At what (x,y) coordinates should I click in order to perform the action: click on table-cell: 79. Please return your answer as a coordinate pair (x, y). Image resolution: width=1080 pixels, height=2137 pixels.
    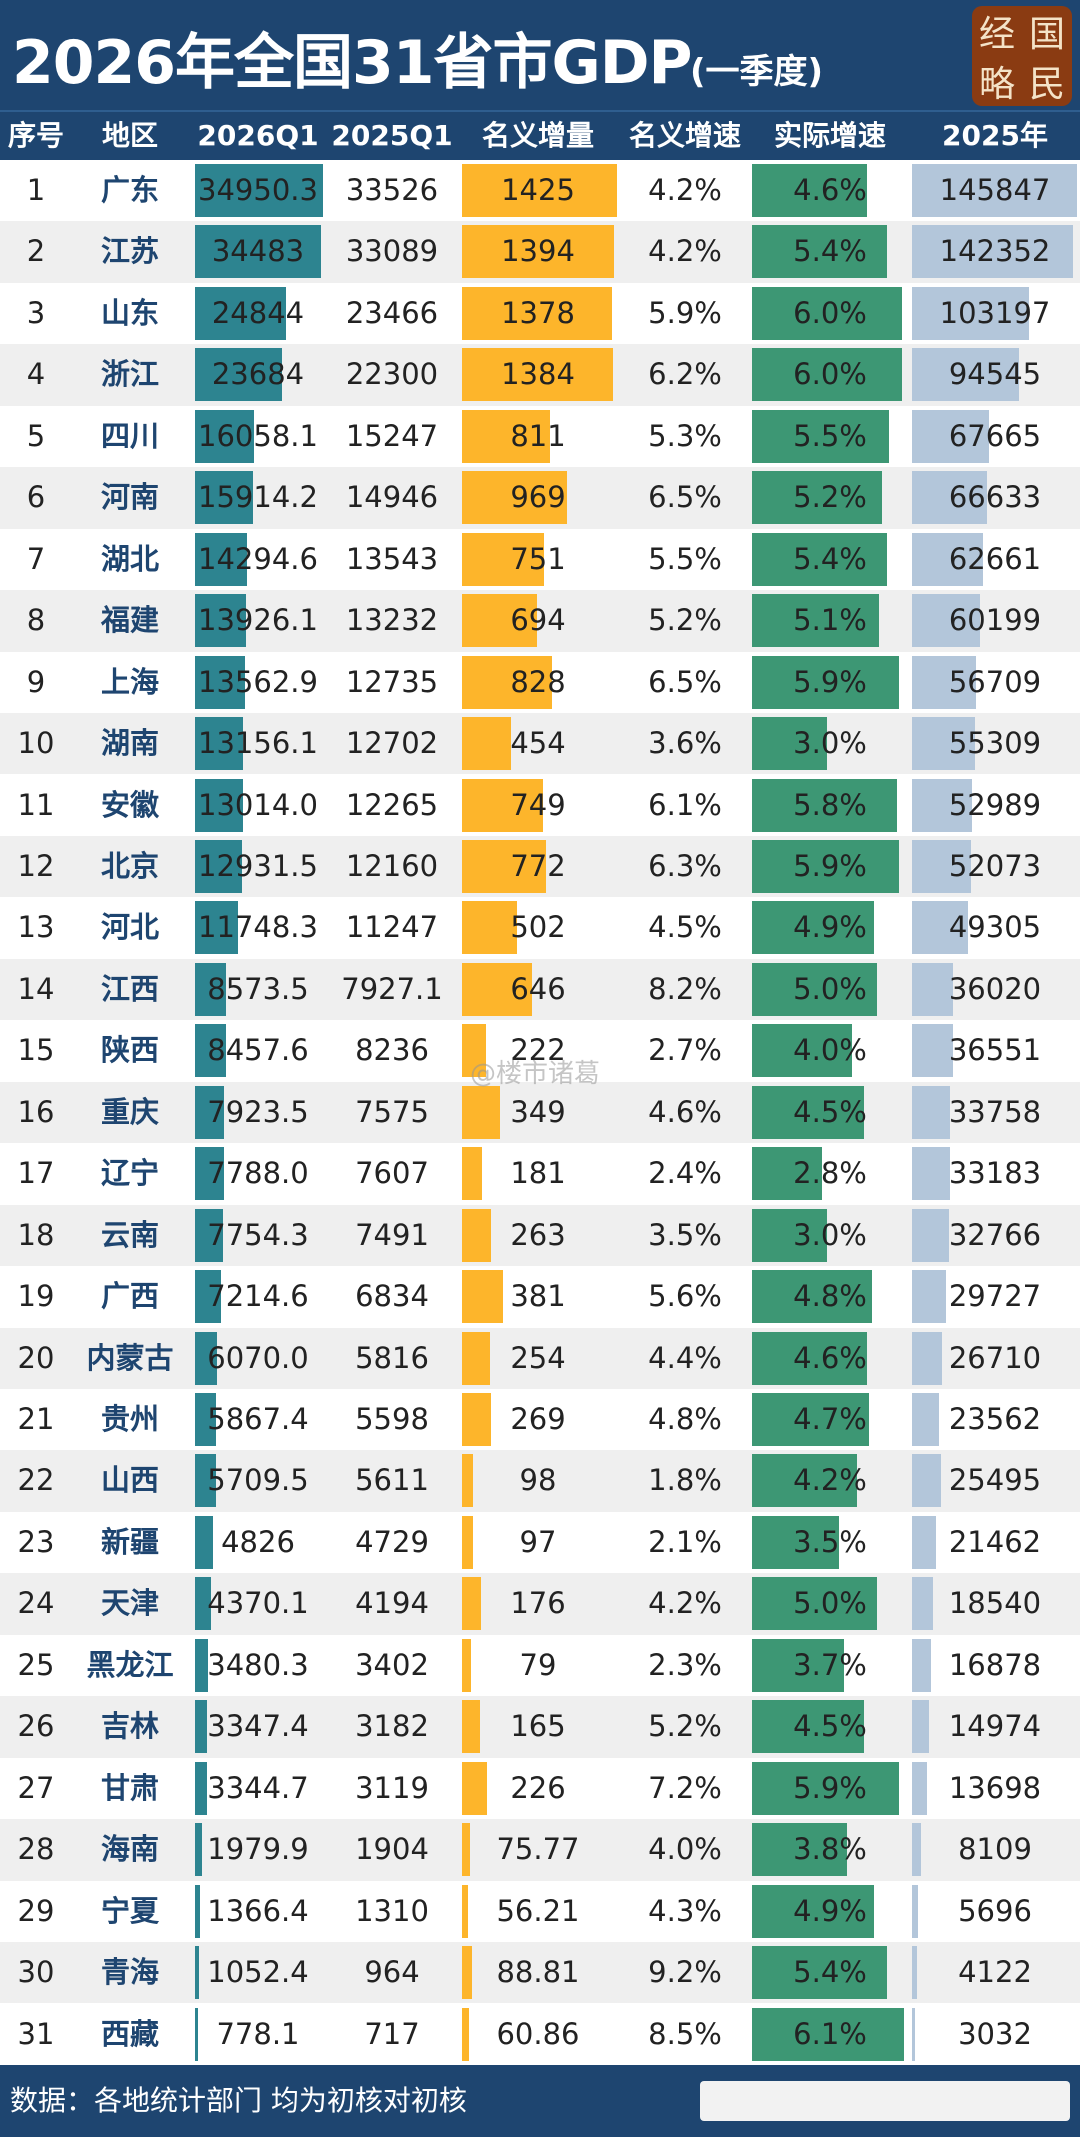
    Looking at the image, I should click on (538, 1664).